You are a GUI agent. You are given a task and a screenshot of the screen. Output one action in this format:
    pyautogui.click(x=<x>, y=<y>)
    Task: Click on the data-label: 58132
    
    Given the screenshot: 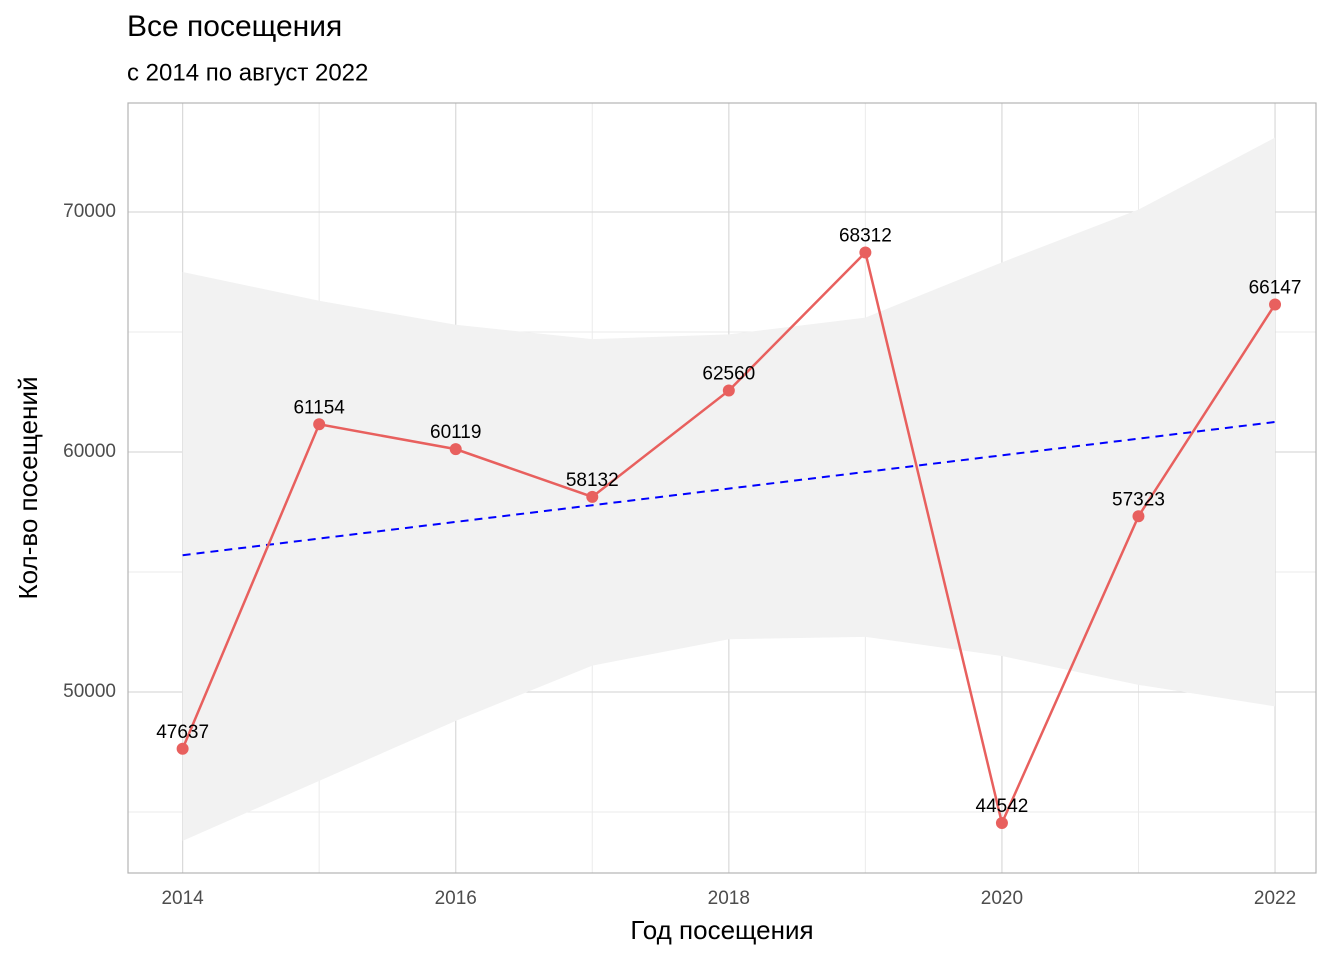 What is the action you would take?
    pyautogui.click(x=592, y=480)
    